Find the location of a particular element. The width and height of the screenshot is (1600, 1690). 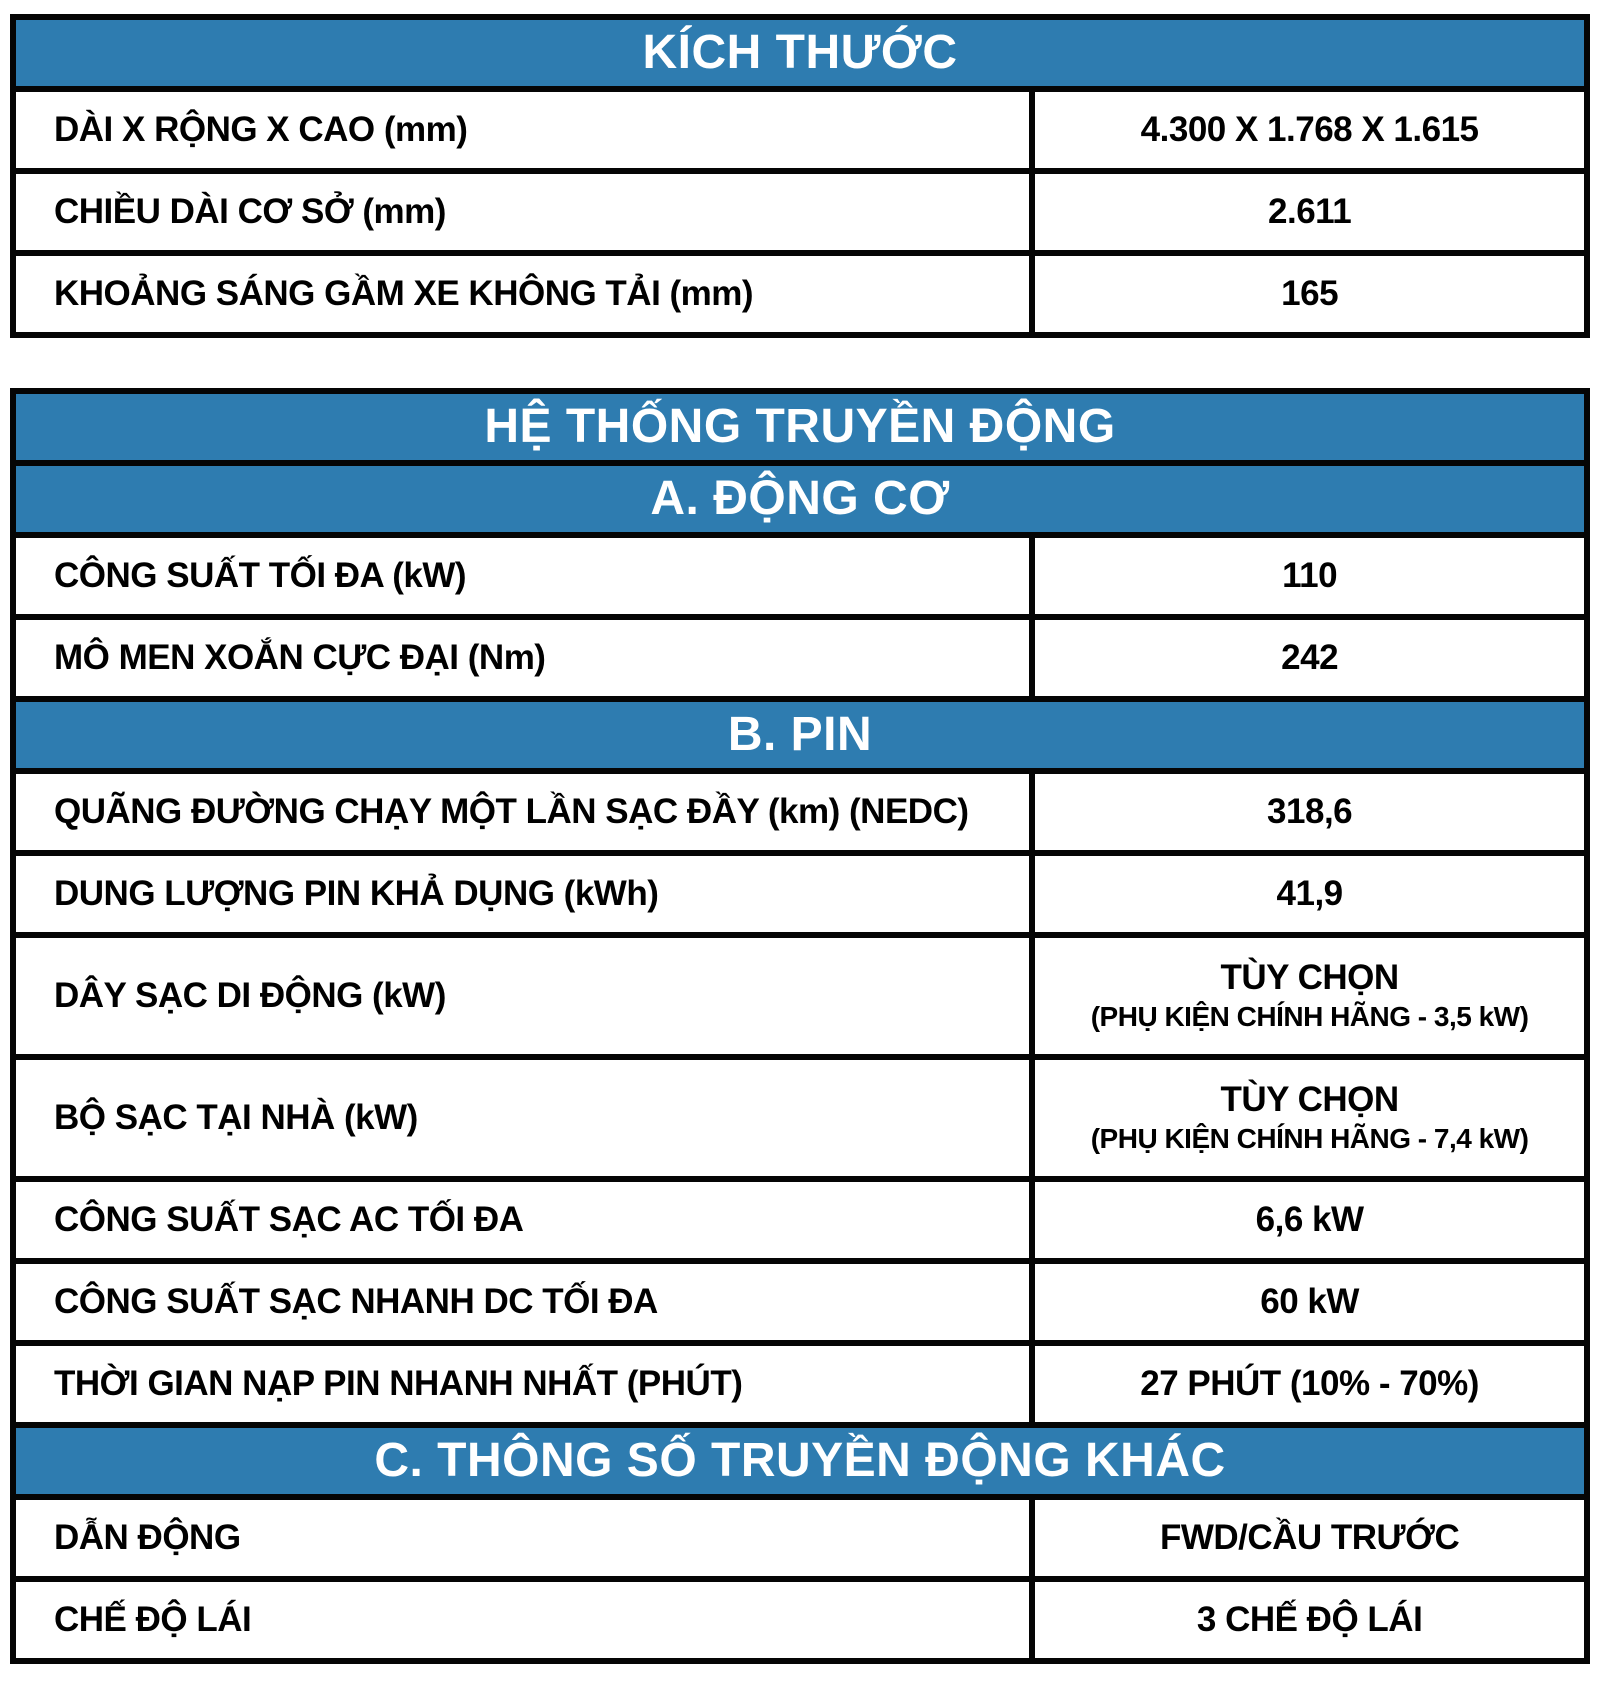

spec-row: MÔ MEN XOẮN CỰC ĐẠI (Nm) 242 is located at coordinates (800, 661).